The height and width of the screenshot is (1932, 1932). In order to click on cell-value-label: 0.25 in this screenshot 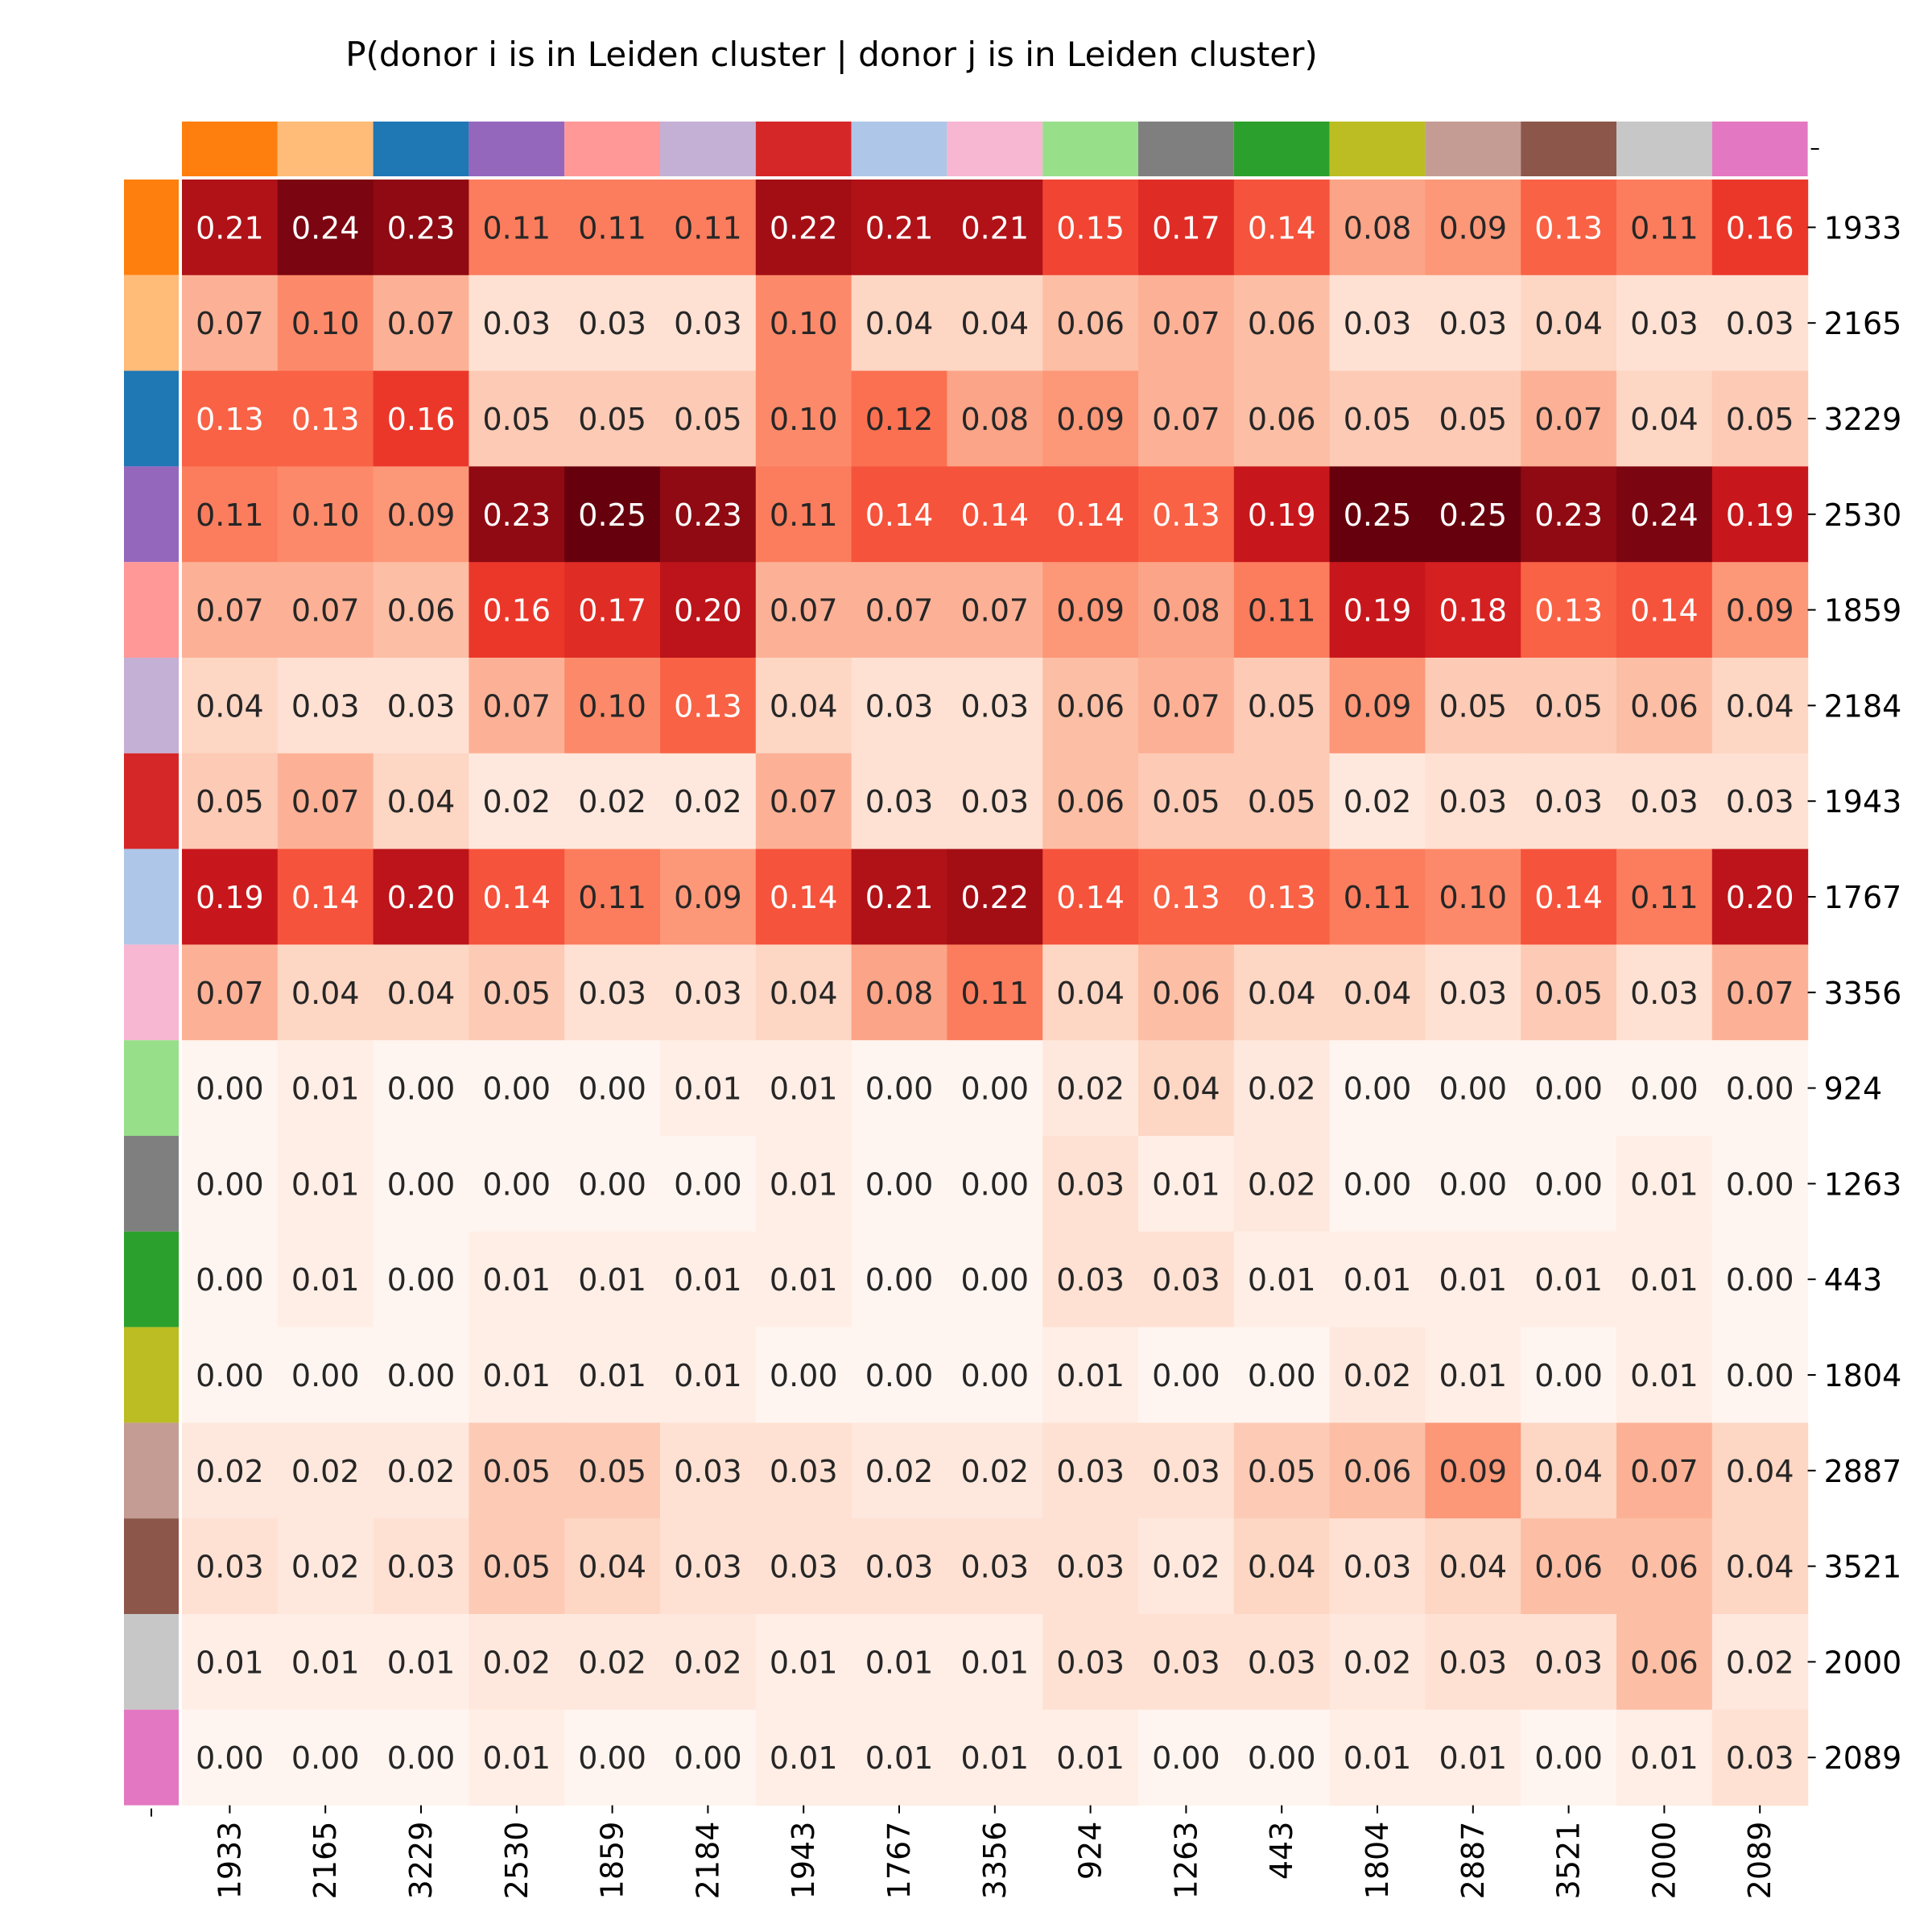, I will do `click(1473, 515)`.